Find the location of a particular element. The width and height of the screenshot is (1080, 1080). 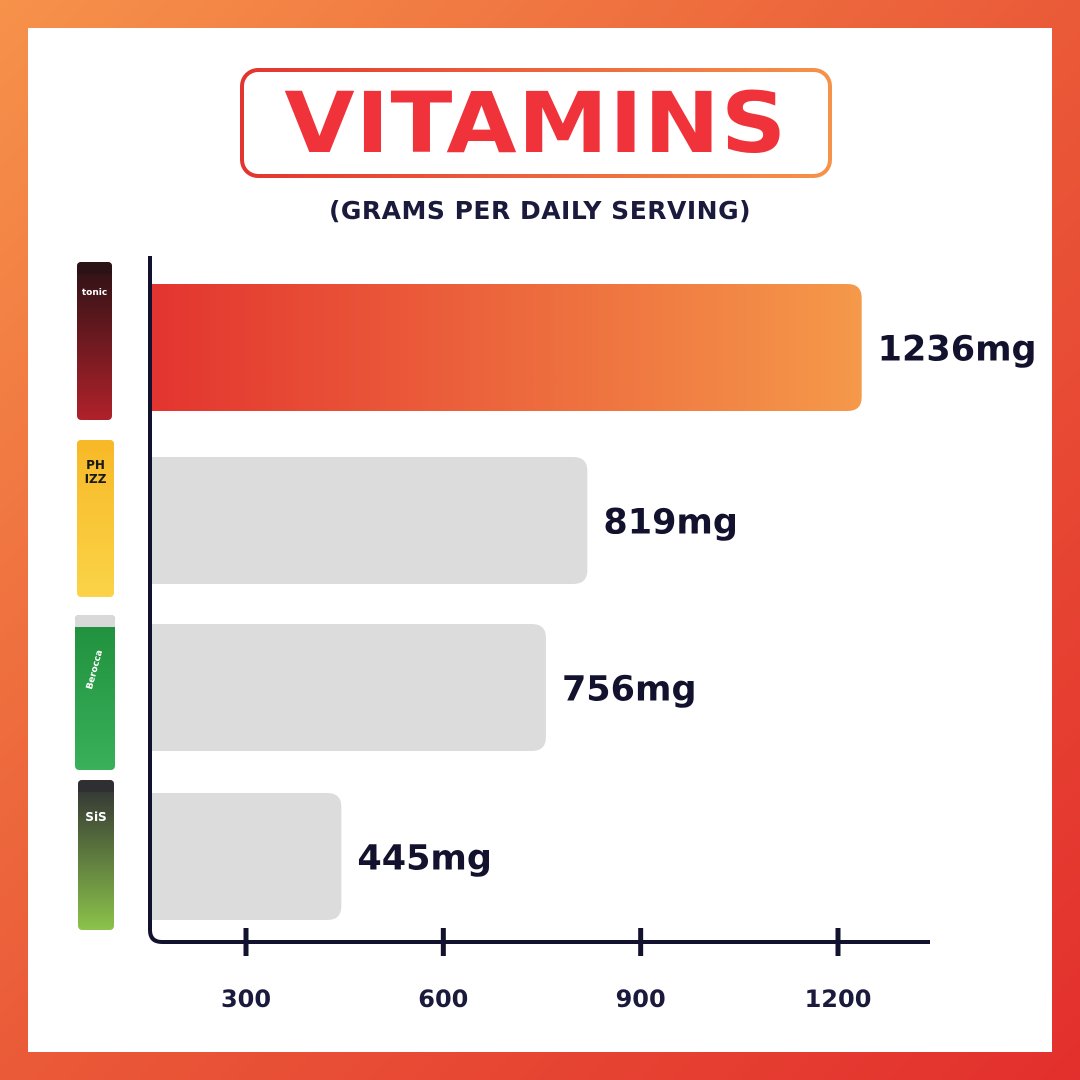

title-inner: VITAMINS is located at coordinates (536, 123).